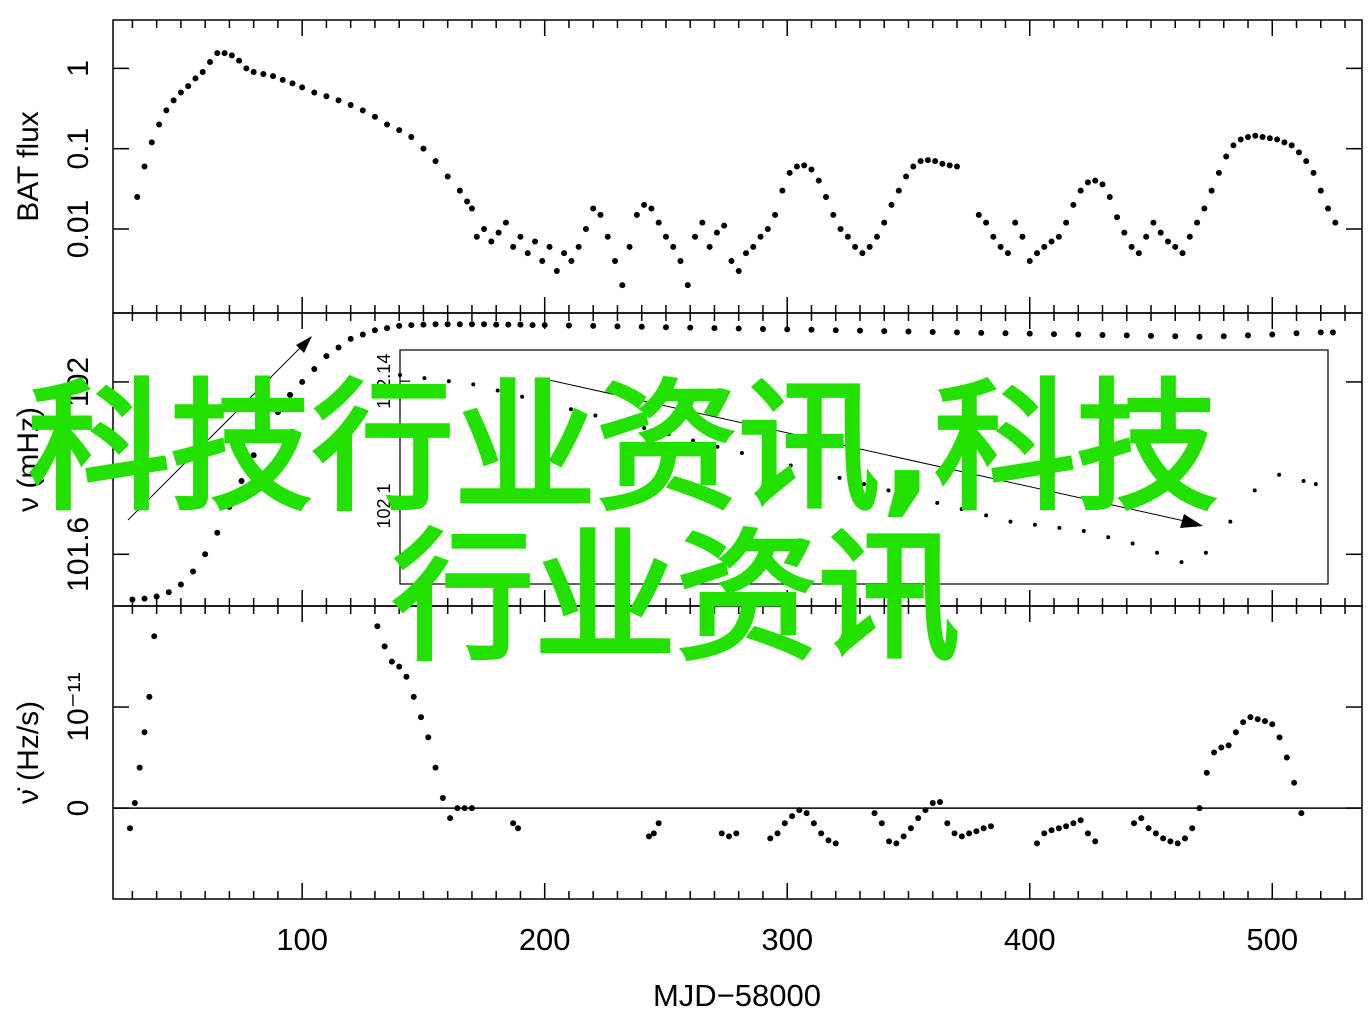  What do you see at coordinates (28, 752) in the screenshot?
I see `y-axis-label: ν̇ (Hz/s)` at bounding box center [28, 752].